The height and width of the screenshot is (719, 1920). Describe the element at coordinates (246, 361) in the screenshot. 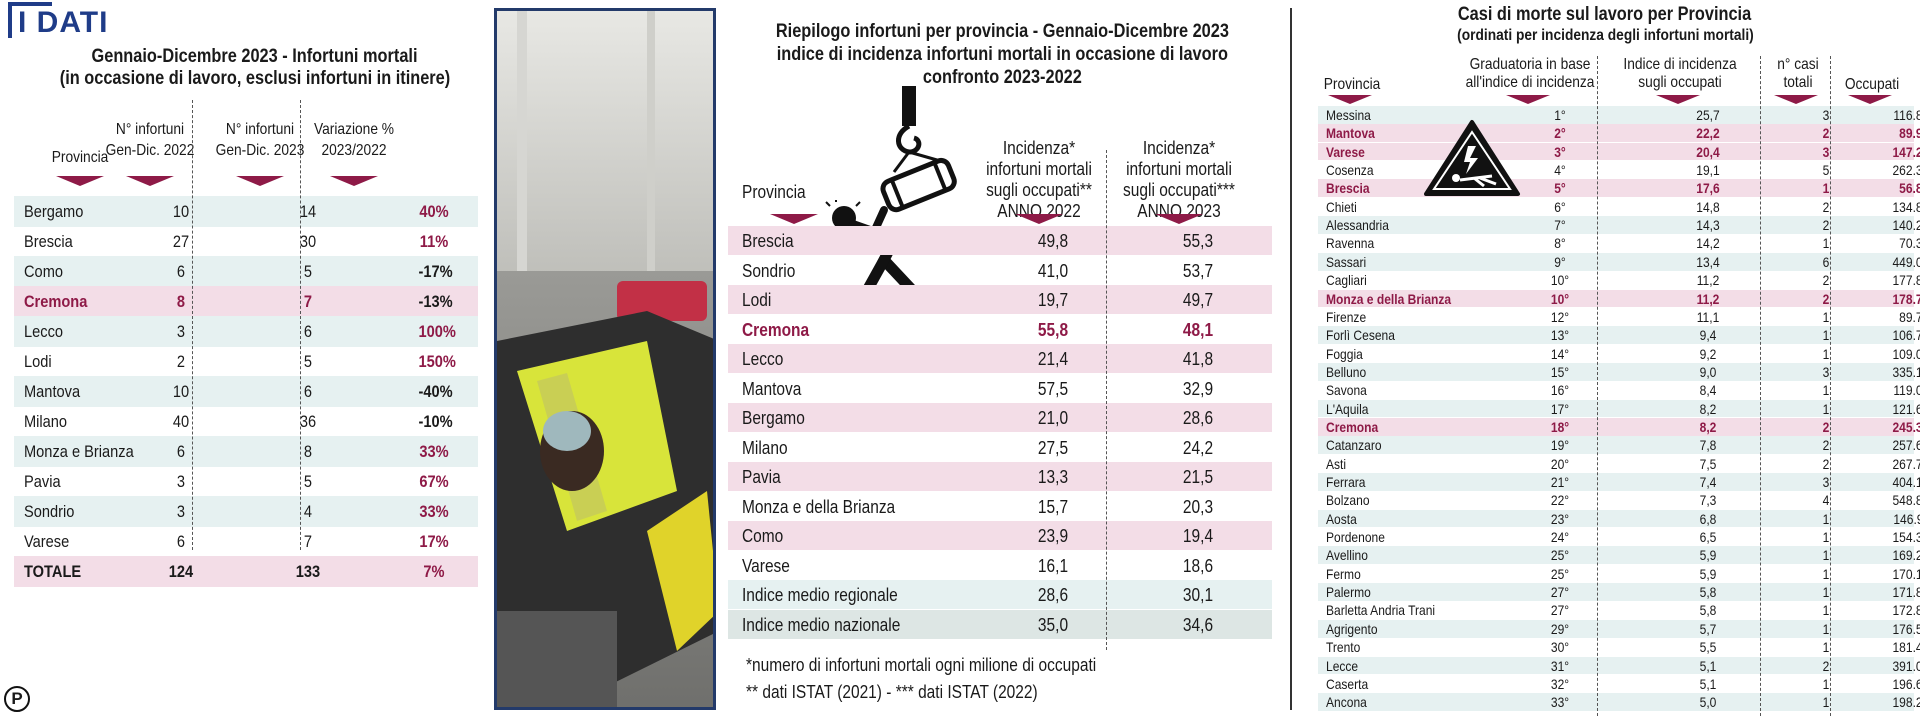

I see `table-row: Lodi 2 5 150%` at that location.